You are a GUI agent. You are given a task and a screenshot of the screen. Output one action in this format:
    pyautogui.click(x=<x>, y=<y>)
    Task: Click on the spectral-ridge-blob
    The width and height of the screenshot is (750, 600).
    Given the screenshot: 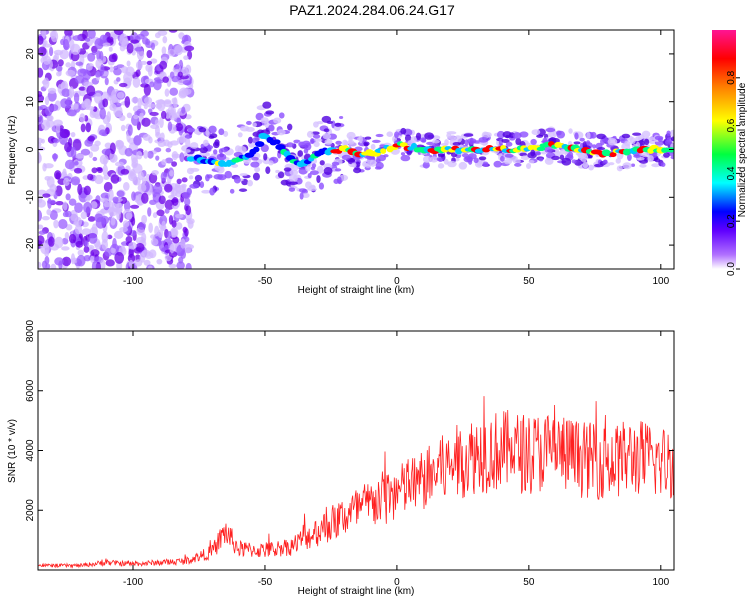 What is the action you would take?
    pyautogui.click(x=613, y=155)
    